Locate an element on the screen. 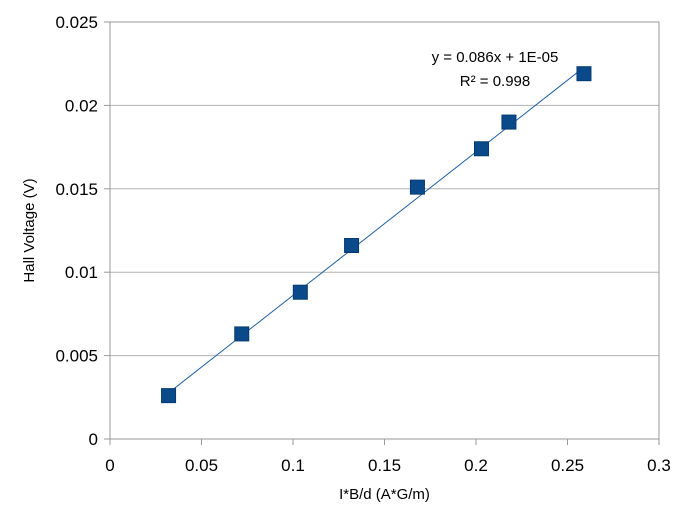 This screenshot has height=521, width=691. x-tick-label: 0.3 is located at coordinates (659, 465).